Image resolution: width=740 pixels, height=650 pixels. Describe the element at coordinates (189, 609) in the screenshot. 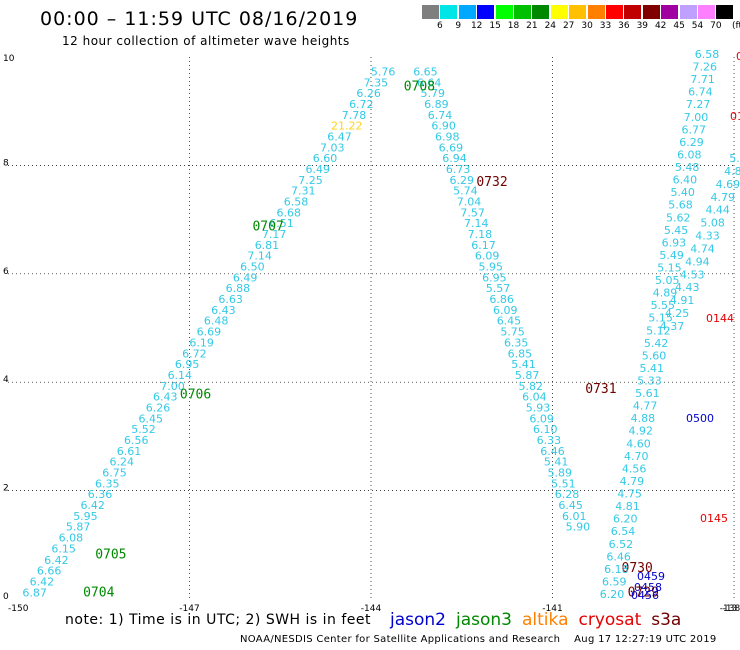

I see `x-tick-label: -147` at that location.